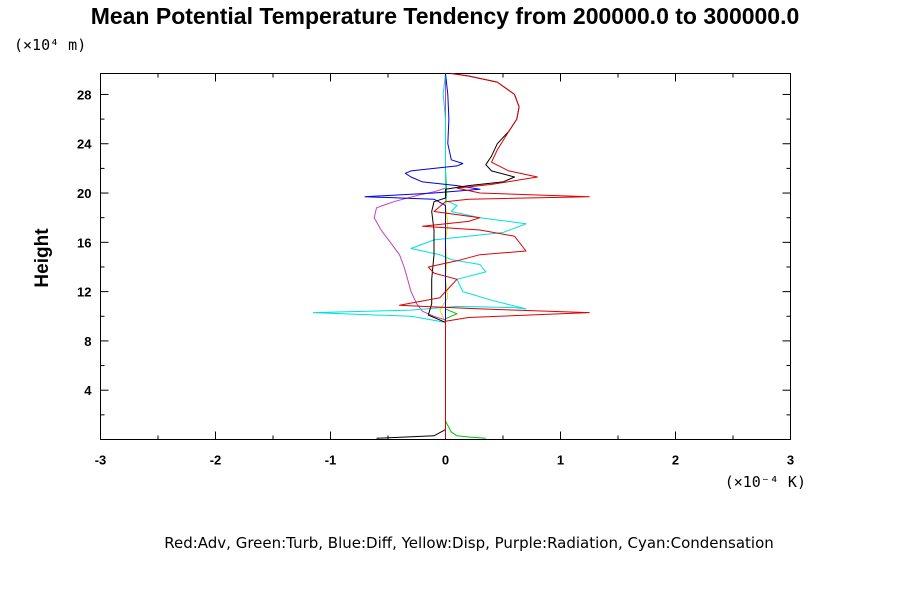 The width and height of the screenshot is (900, 600). What do you see at coordinates (790, 460) in the screenshot?
I see `x-tick-label: 3` at bounding box center [790, 460].